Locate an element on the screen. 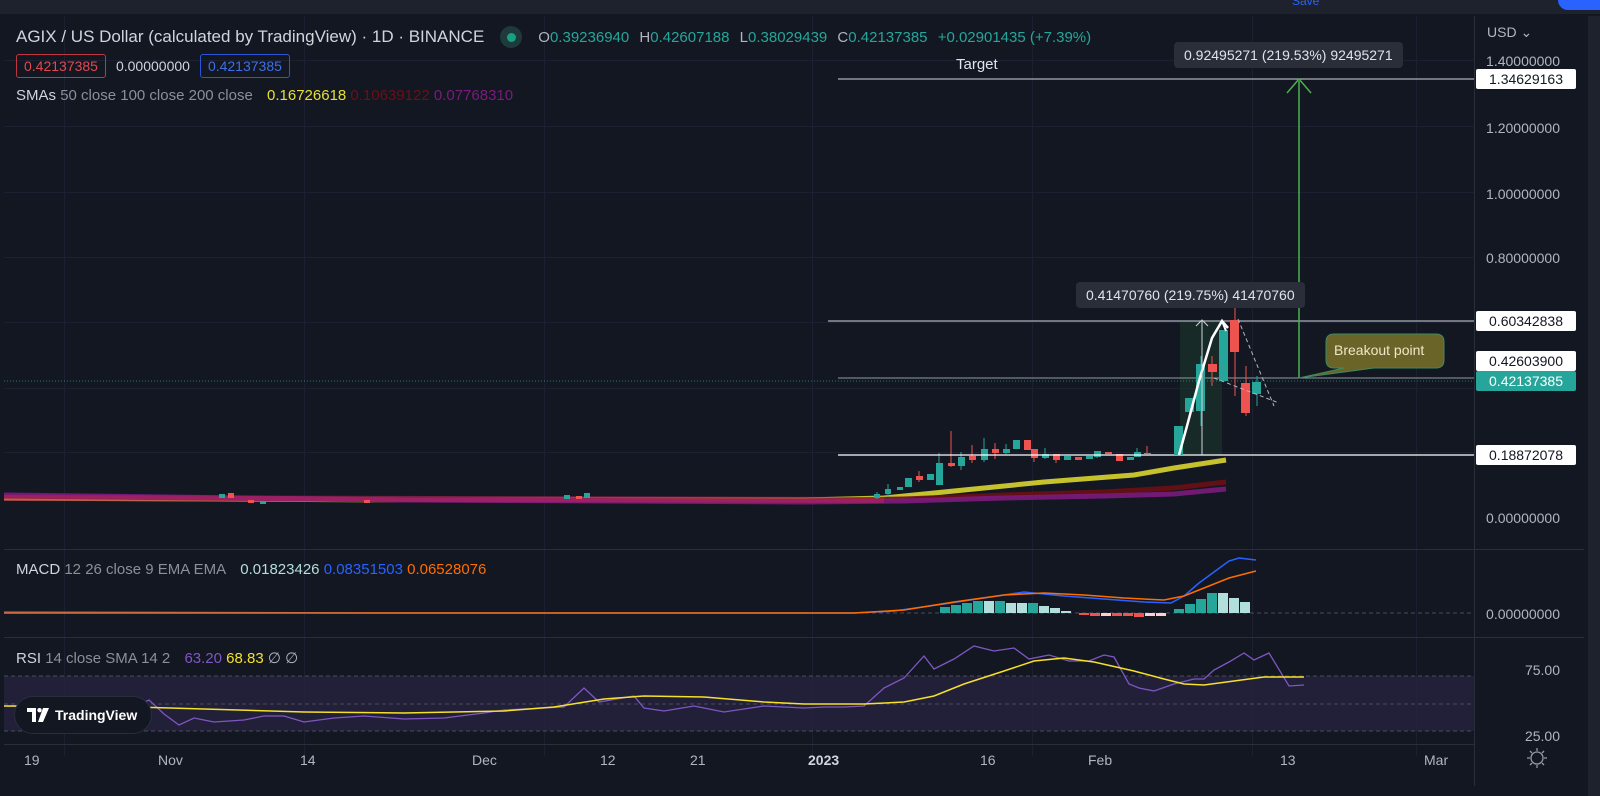 The height and width of the screenshot is (796, 1600). target-price-label: 1.34629163 is located at coordinates (1526, 79).